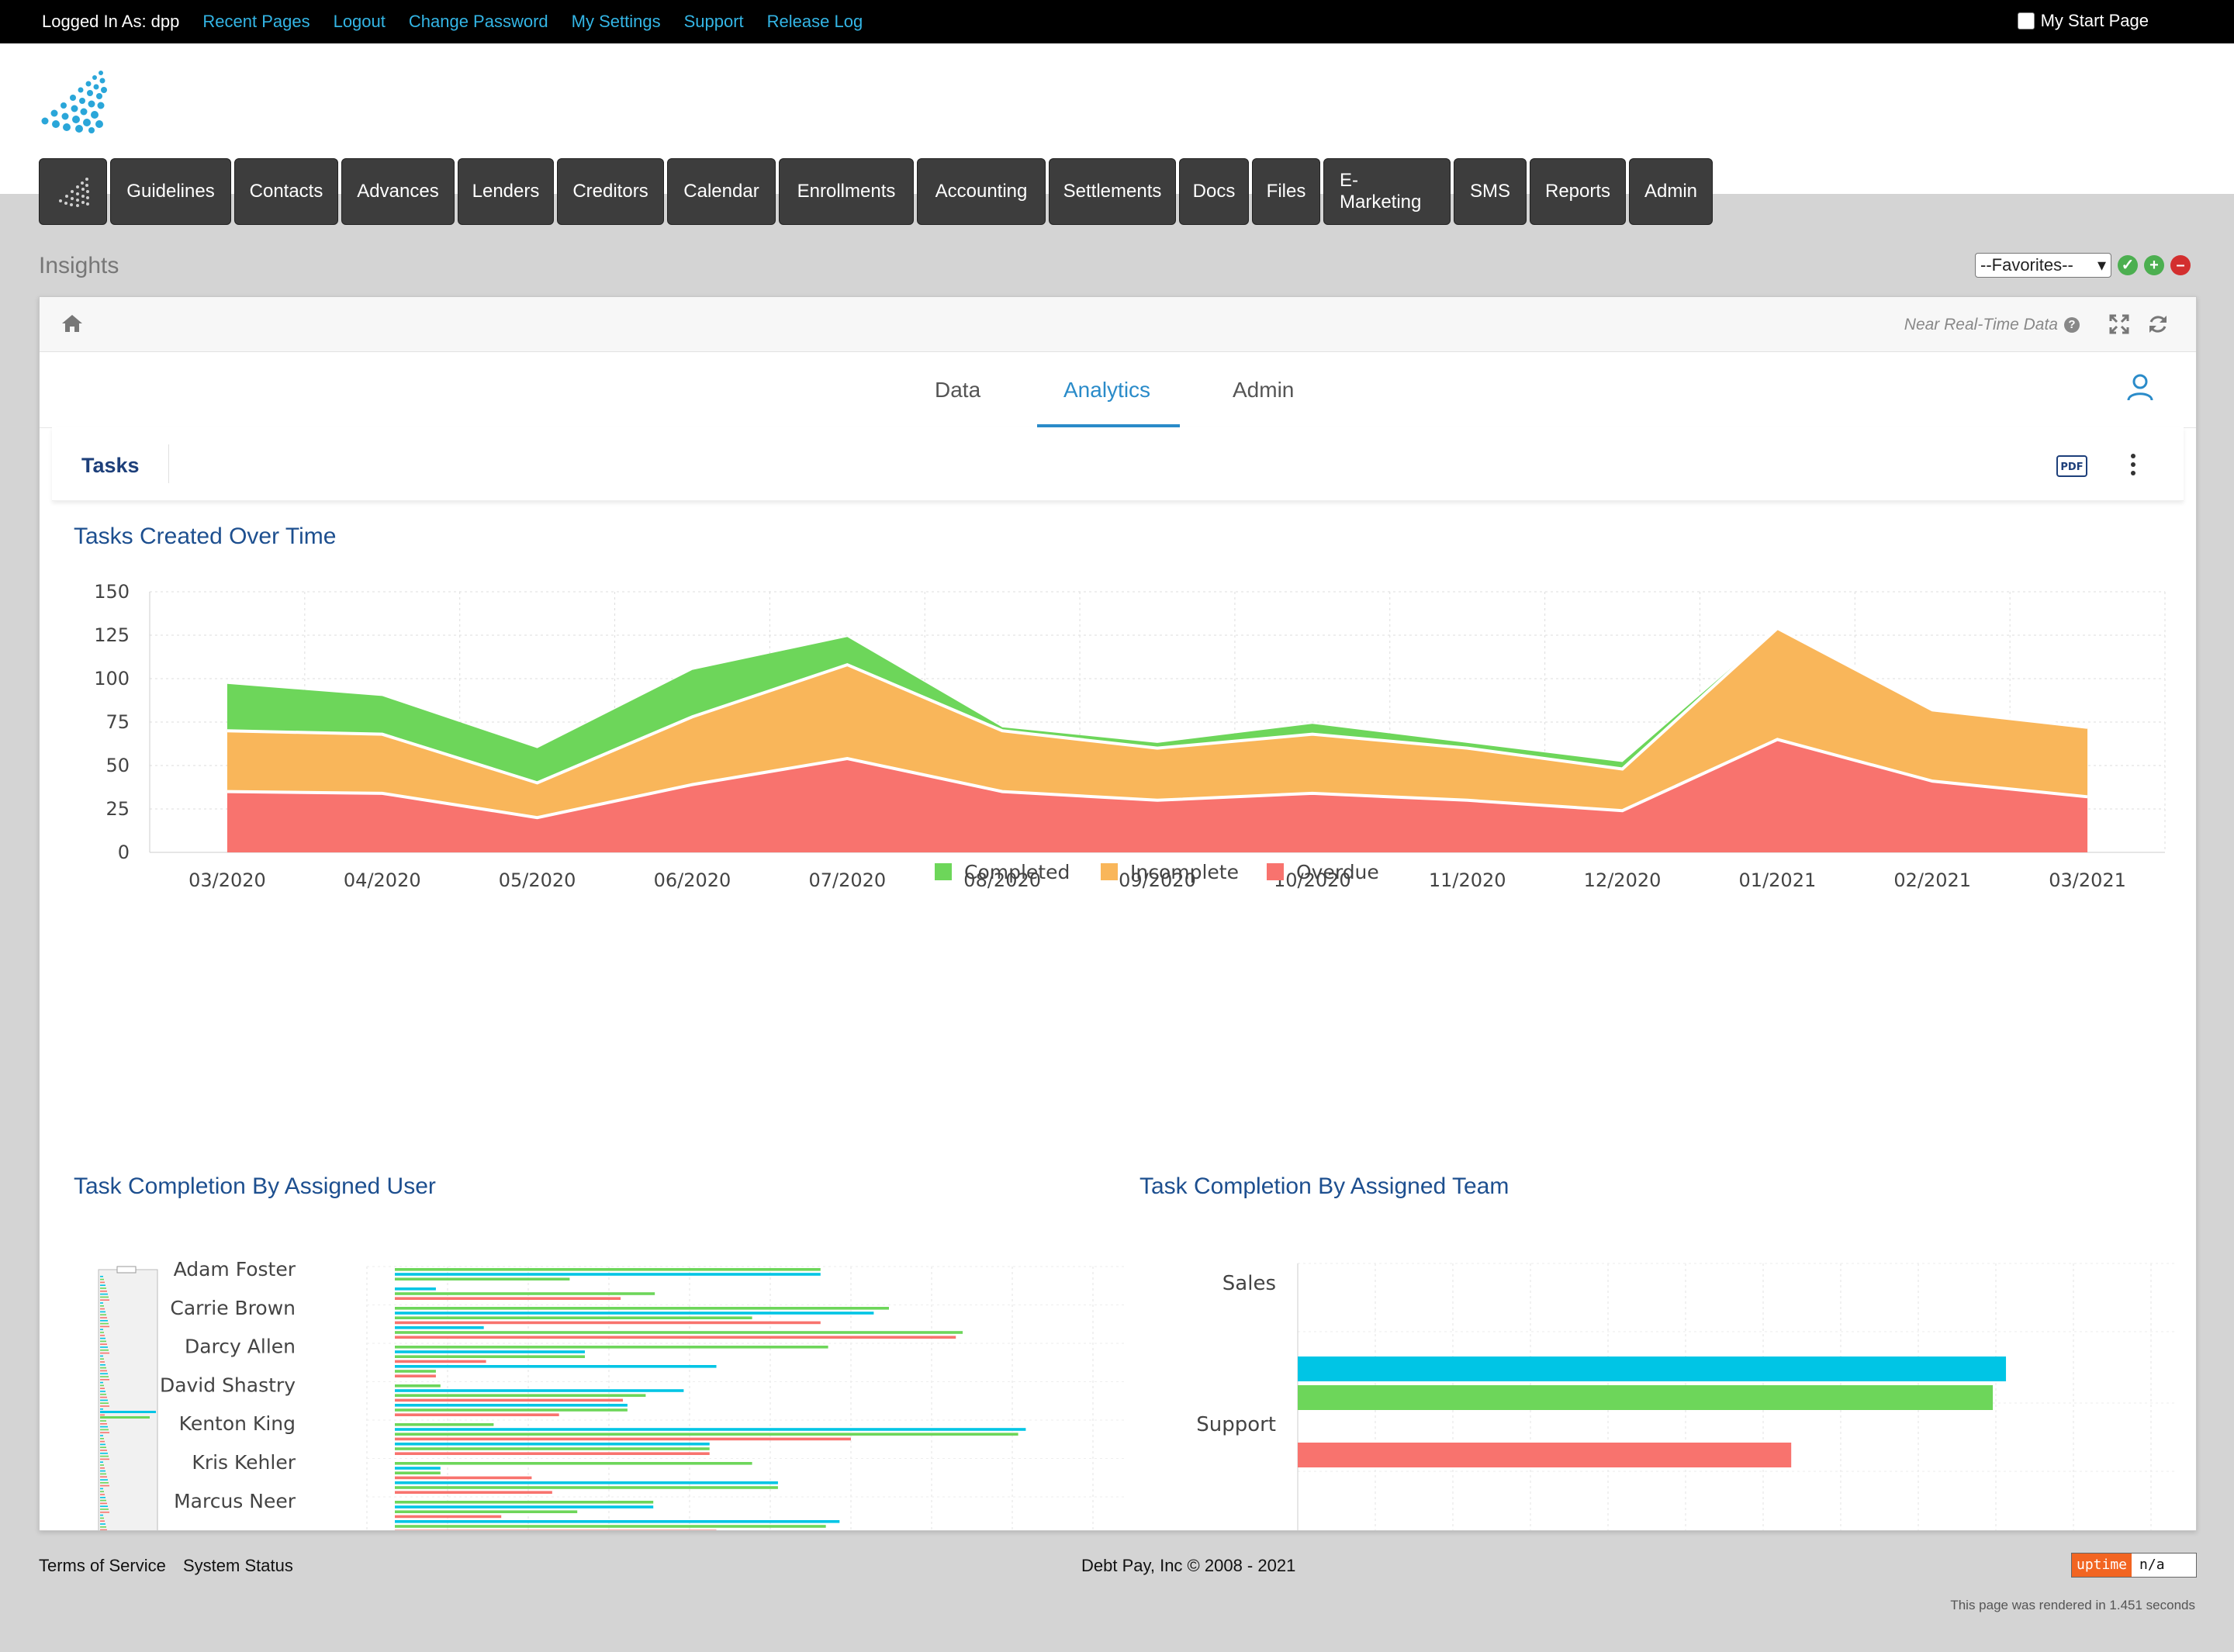 This screenshot has width=2234, height=1652. I want to click on y-tick-label: 100, so click(112, 678).